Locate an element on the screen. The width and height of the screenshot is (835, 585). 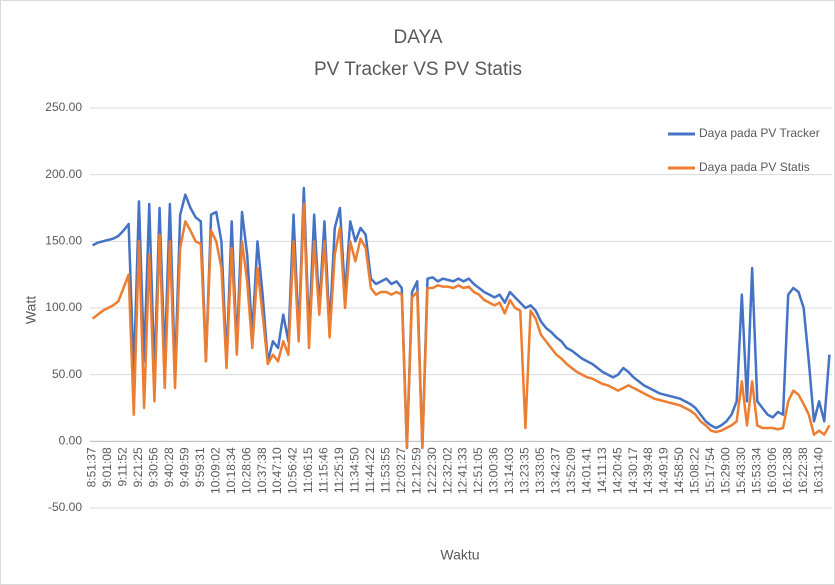
y-tick-label: 100.00 is located at coordinates (63, 307).